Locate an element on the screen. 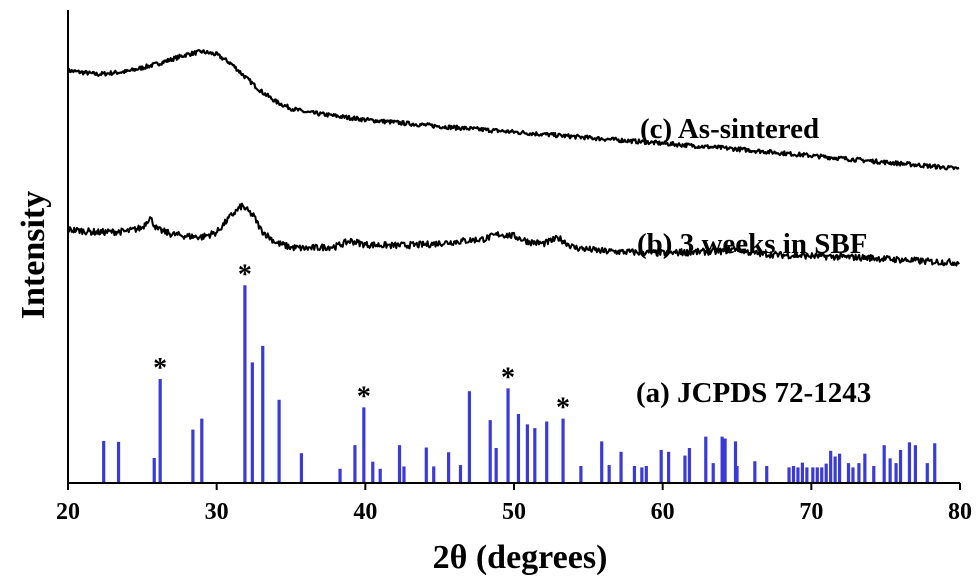  series-label-jcpds: (a) JCPDS 72-1243 is located at coordinates (753, 393).